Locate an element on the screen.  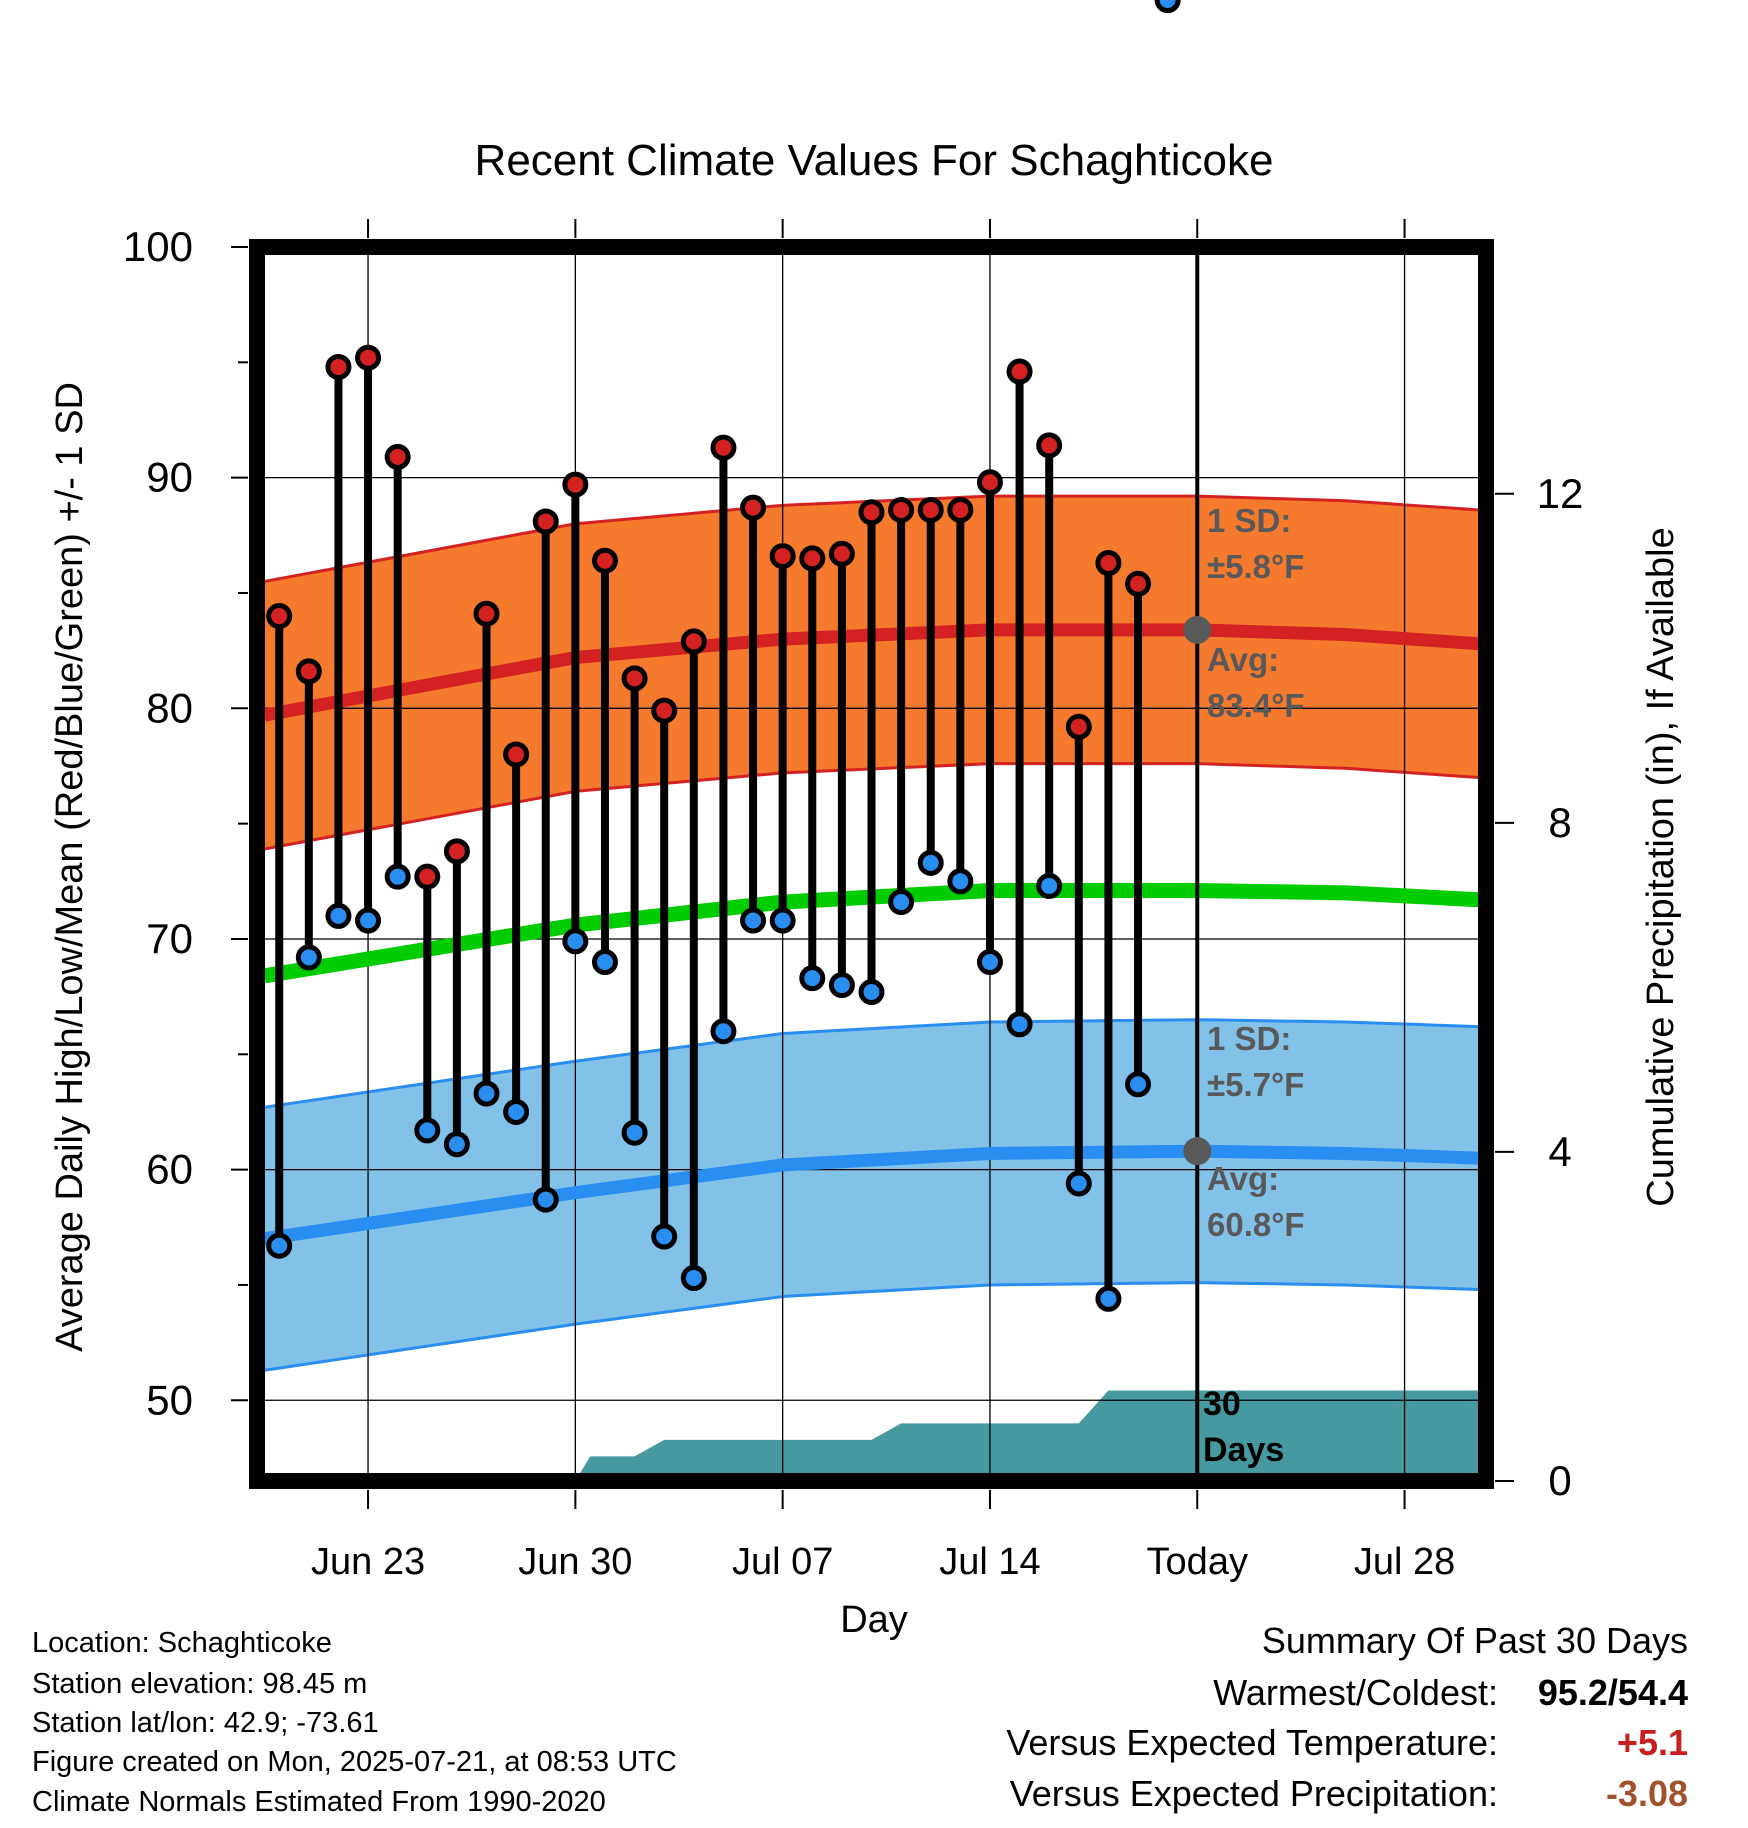
summary-precipitation-value: -3.08 is located at coordinates (1646, 1793).